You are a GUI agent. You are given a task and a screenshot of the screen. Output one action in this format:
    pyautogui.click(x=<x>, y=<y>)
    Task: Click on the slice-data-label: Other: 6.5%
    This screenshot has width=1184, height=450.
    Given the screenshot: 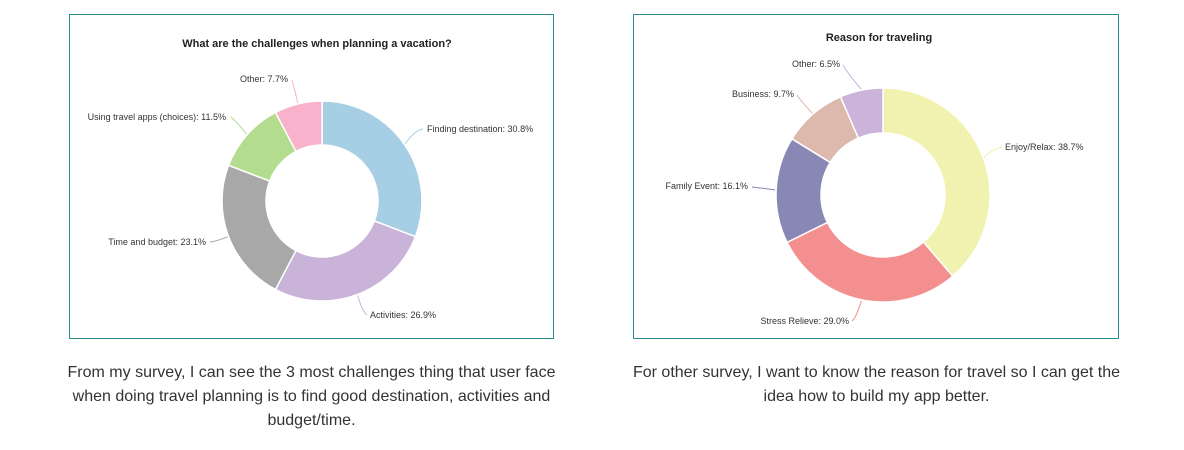 What is the action you would take?
    pyautogui.click(x=816, y=64)
    